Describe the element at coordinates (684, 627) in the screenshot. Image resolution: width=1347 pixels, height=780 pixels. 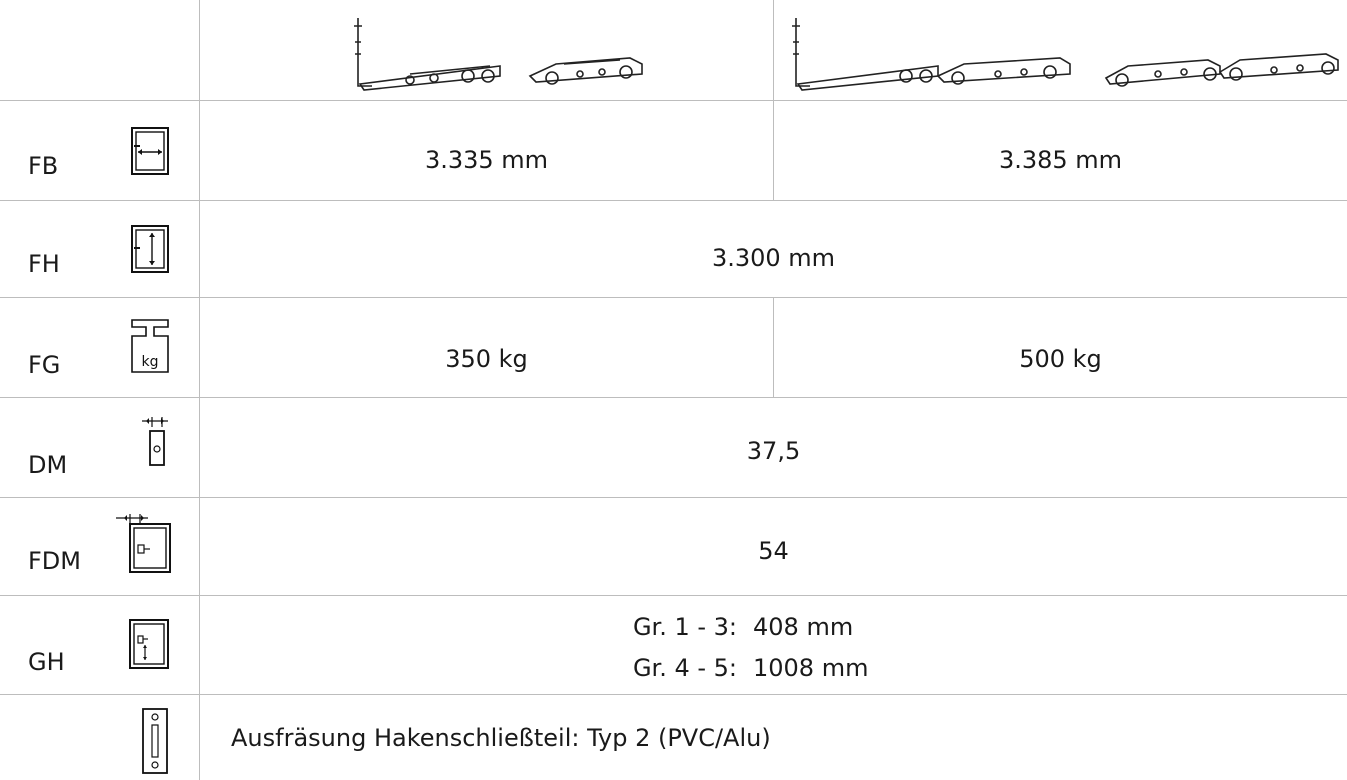
I see `gh-range-1: Gr. 1 - 3:` at that location.